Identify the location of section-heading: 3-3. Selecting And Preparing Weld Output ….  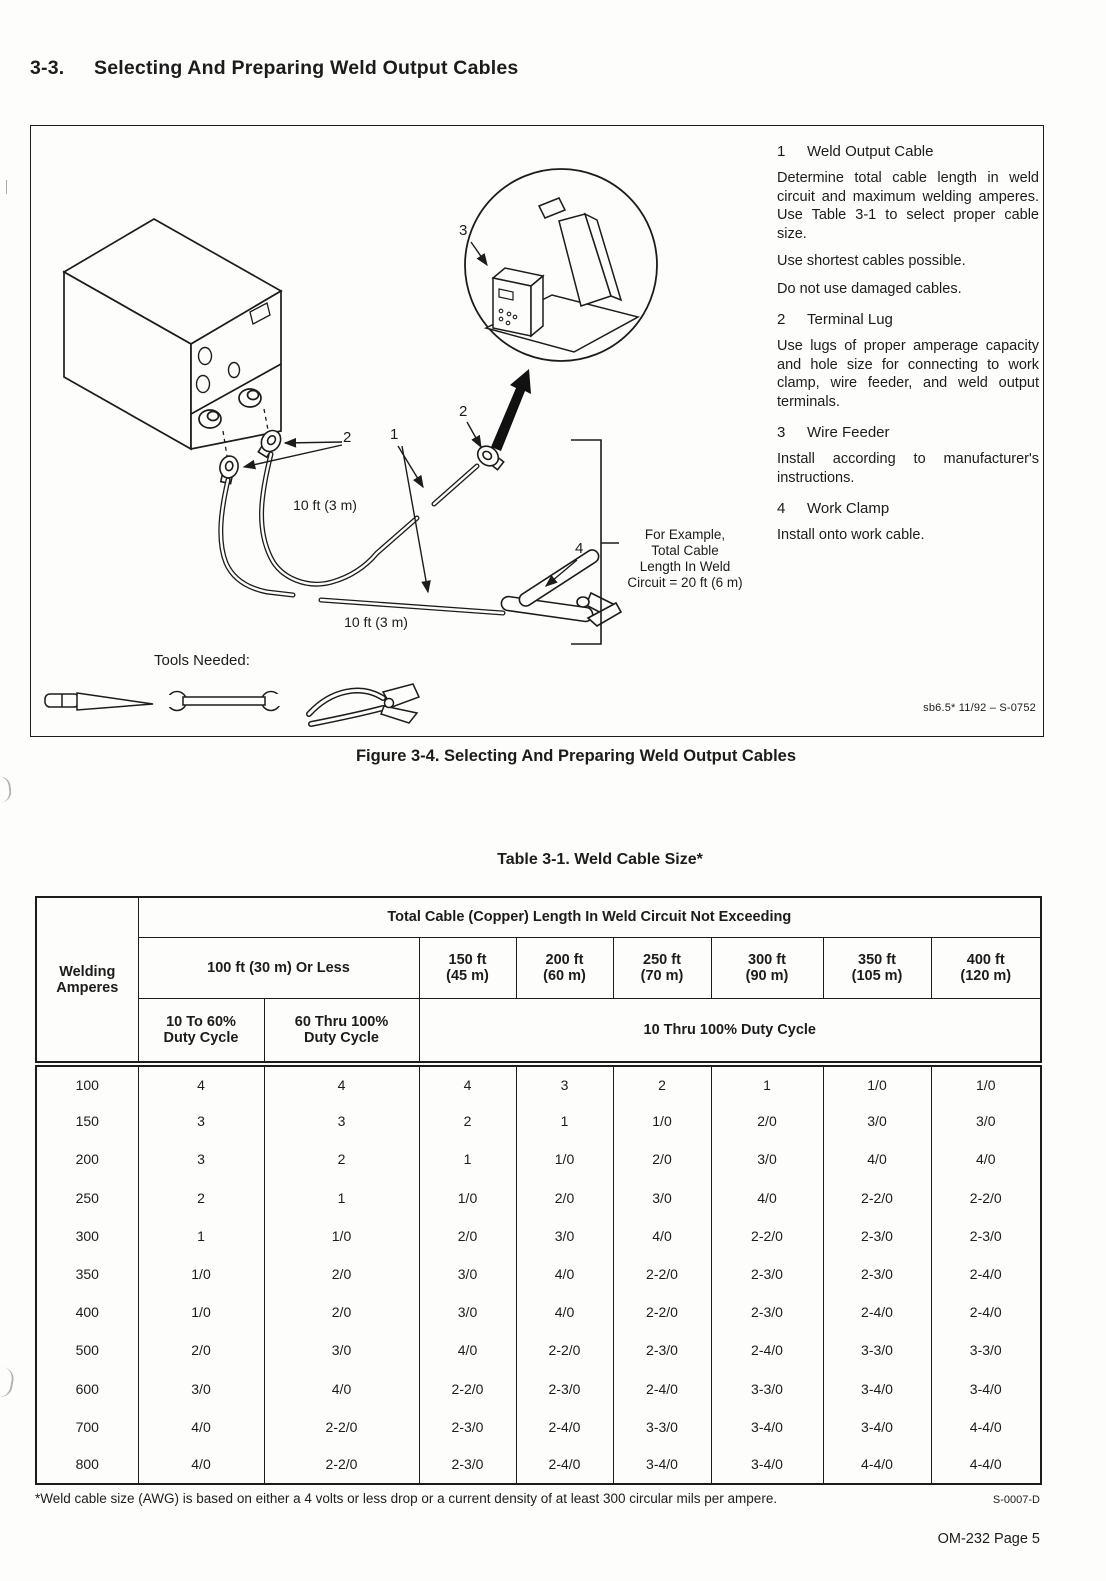
(274, 68).